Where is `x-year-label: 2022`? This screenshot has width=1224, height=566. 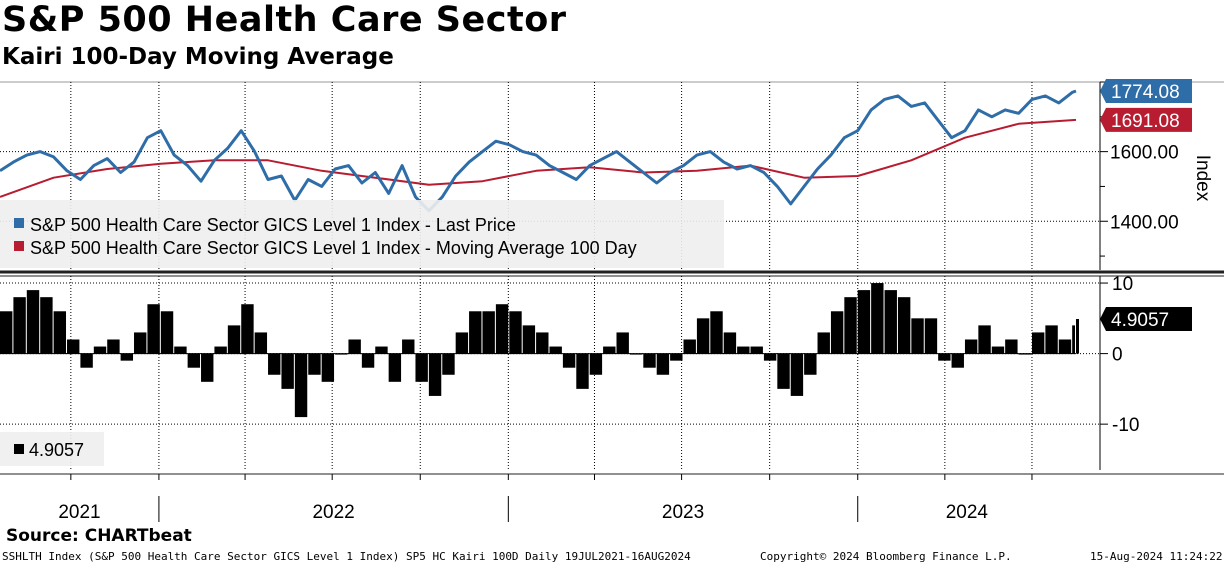
x-year-label: 2022 is located at coordinates (333, 512).